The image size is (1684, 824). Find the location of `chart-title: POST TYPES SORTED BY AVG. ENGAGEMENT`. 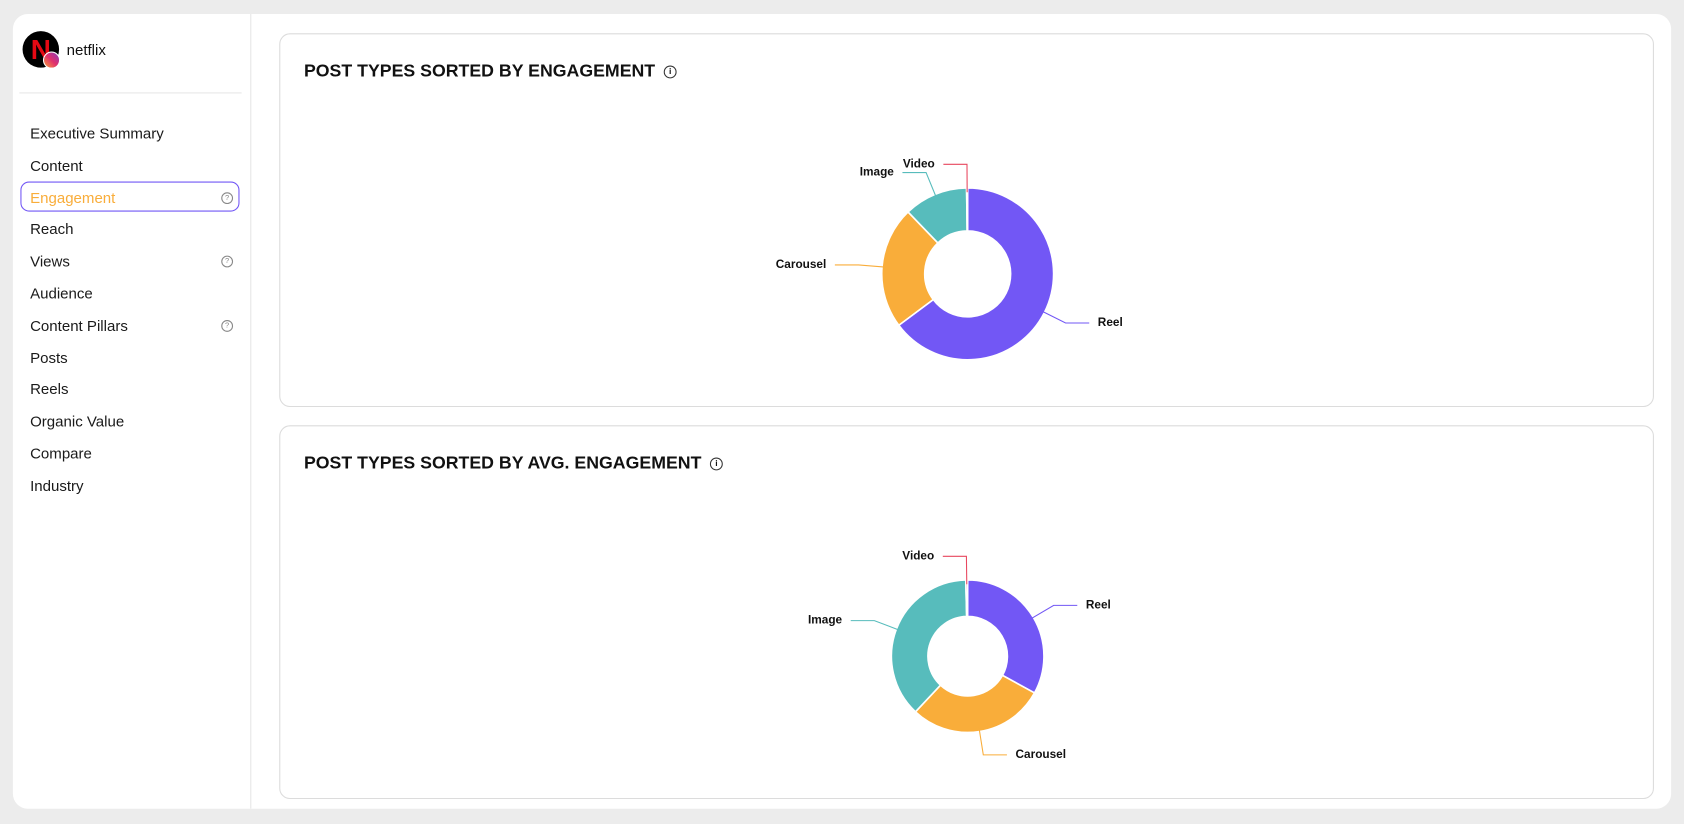

chart-title: POST TYPES SORTED BY AVG. ENGAGEMENT is located at coordinates (502, 463).